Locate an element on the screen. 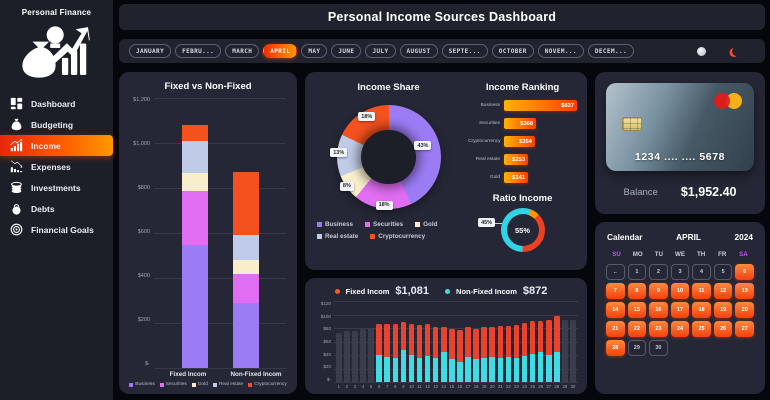 The image size is (770, 400). x-tick: 14 is located at coordinates (444, 386).